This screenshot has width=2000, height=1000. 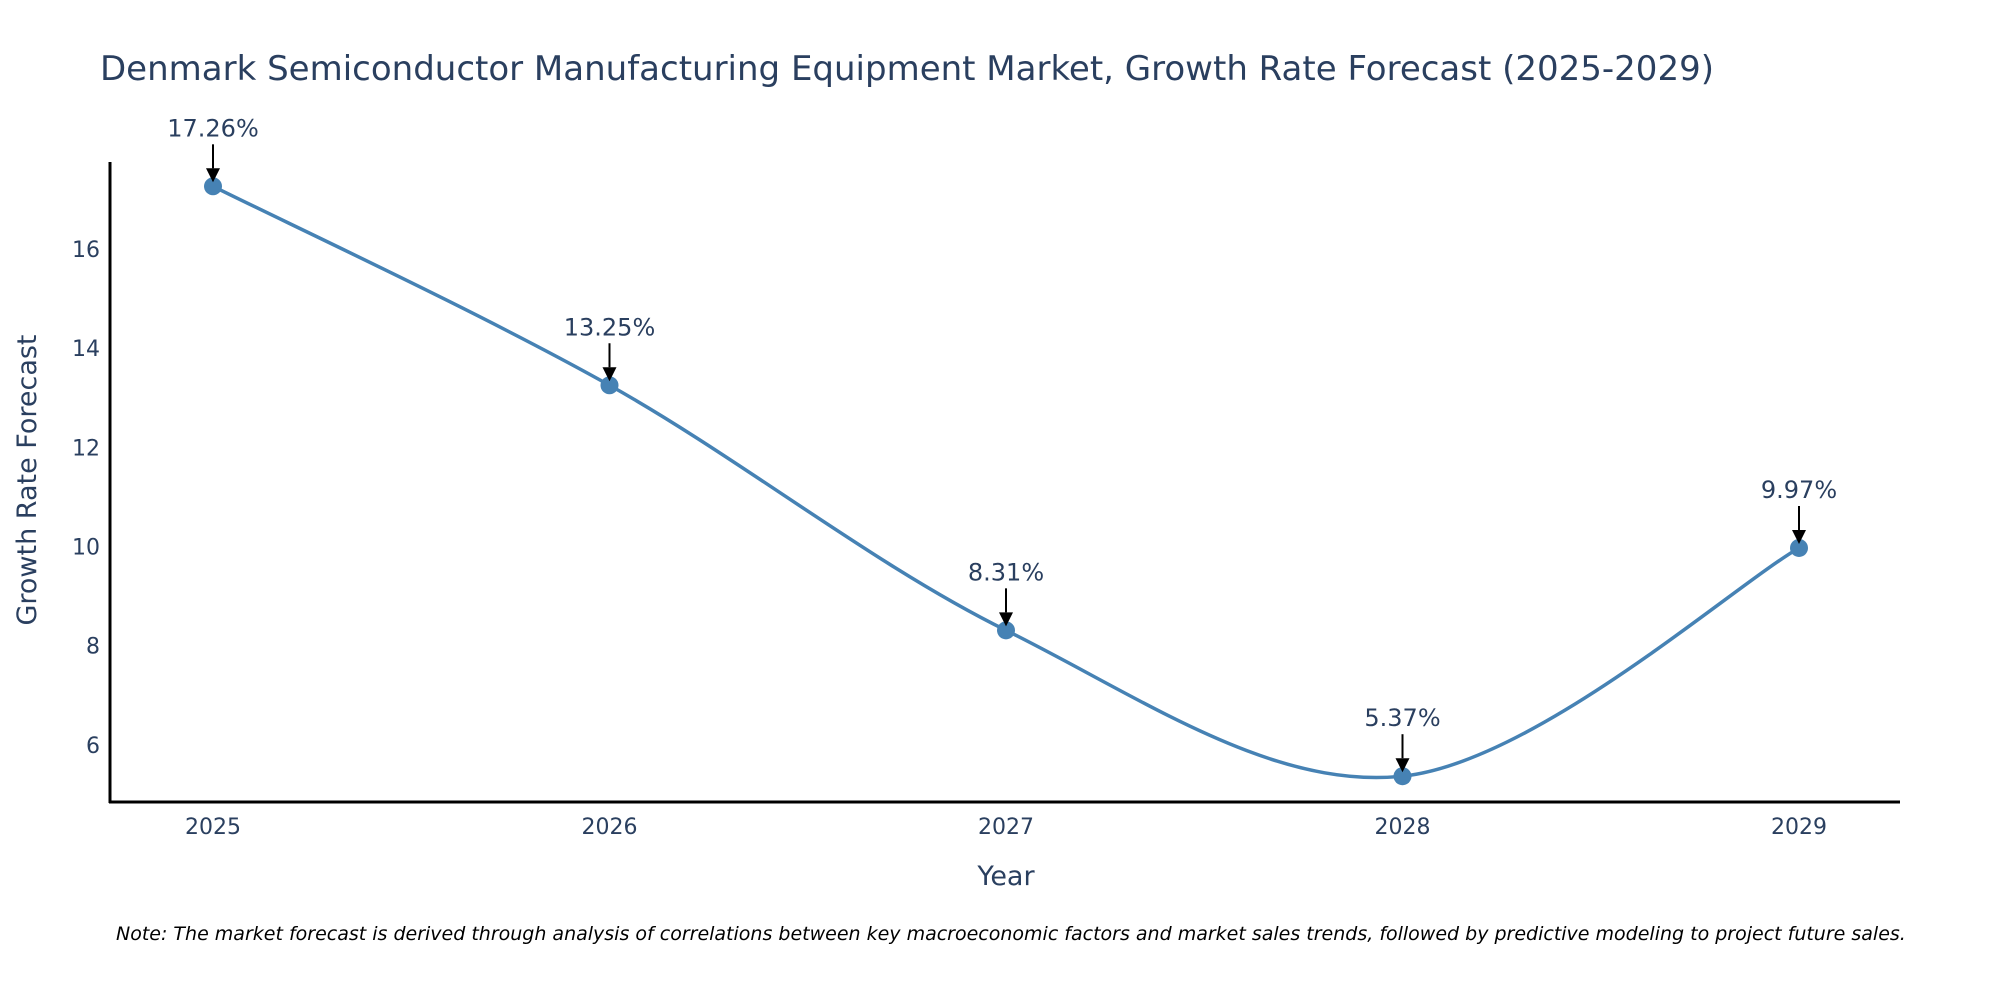 I want to click on data-label: 9.97%, so click(x=1799, y=490).